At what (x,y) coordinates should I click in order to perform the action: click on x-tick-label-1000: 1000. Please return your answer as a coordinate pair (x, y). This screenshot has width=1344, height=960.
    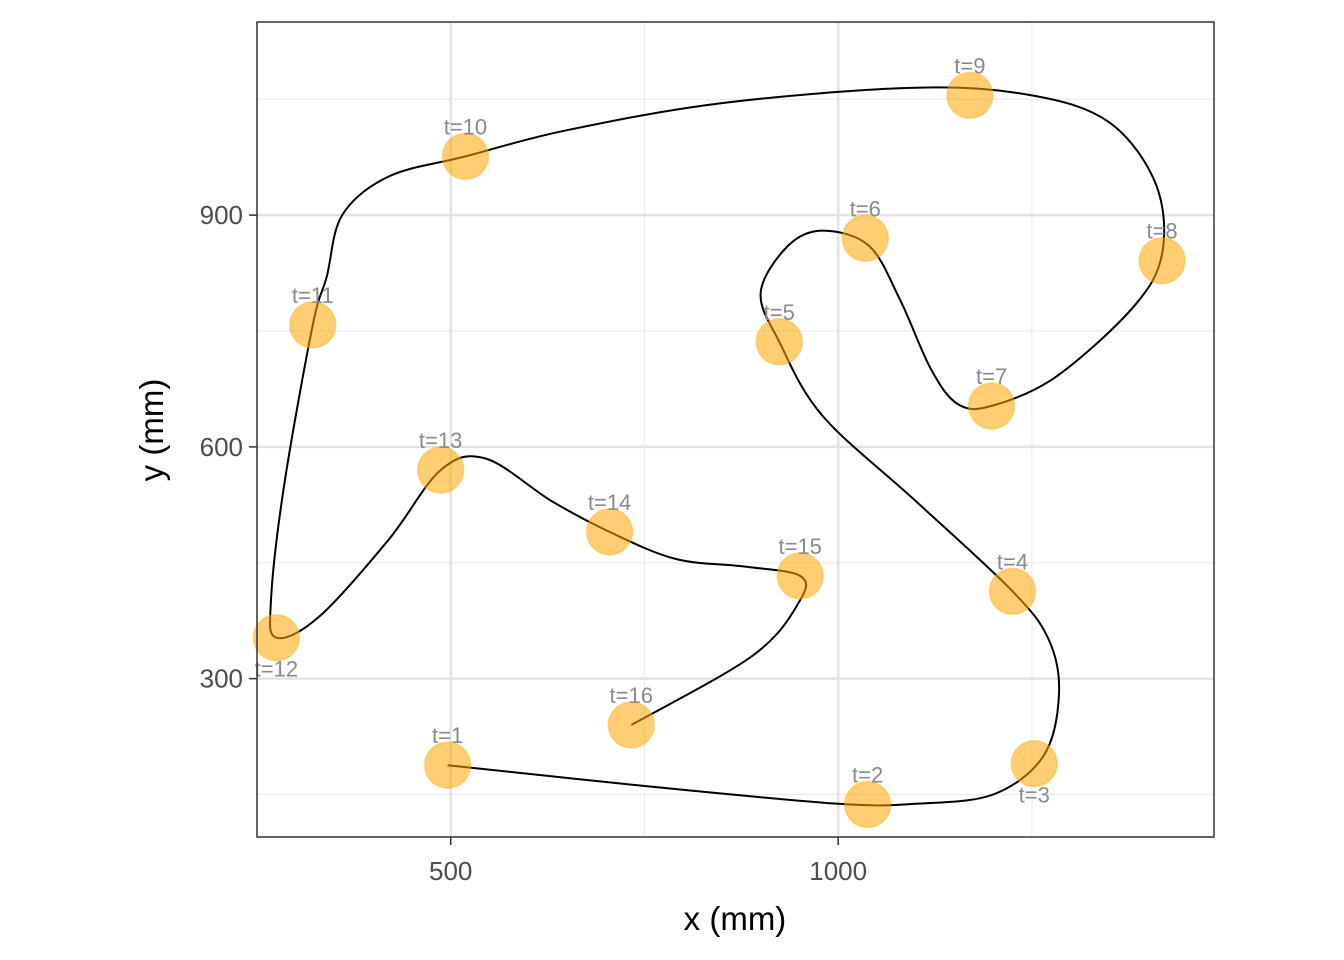
    Looking at the image, I should click on (838, 871).